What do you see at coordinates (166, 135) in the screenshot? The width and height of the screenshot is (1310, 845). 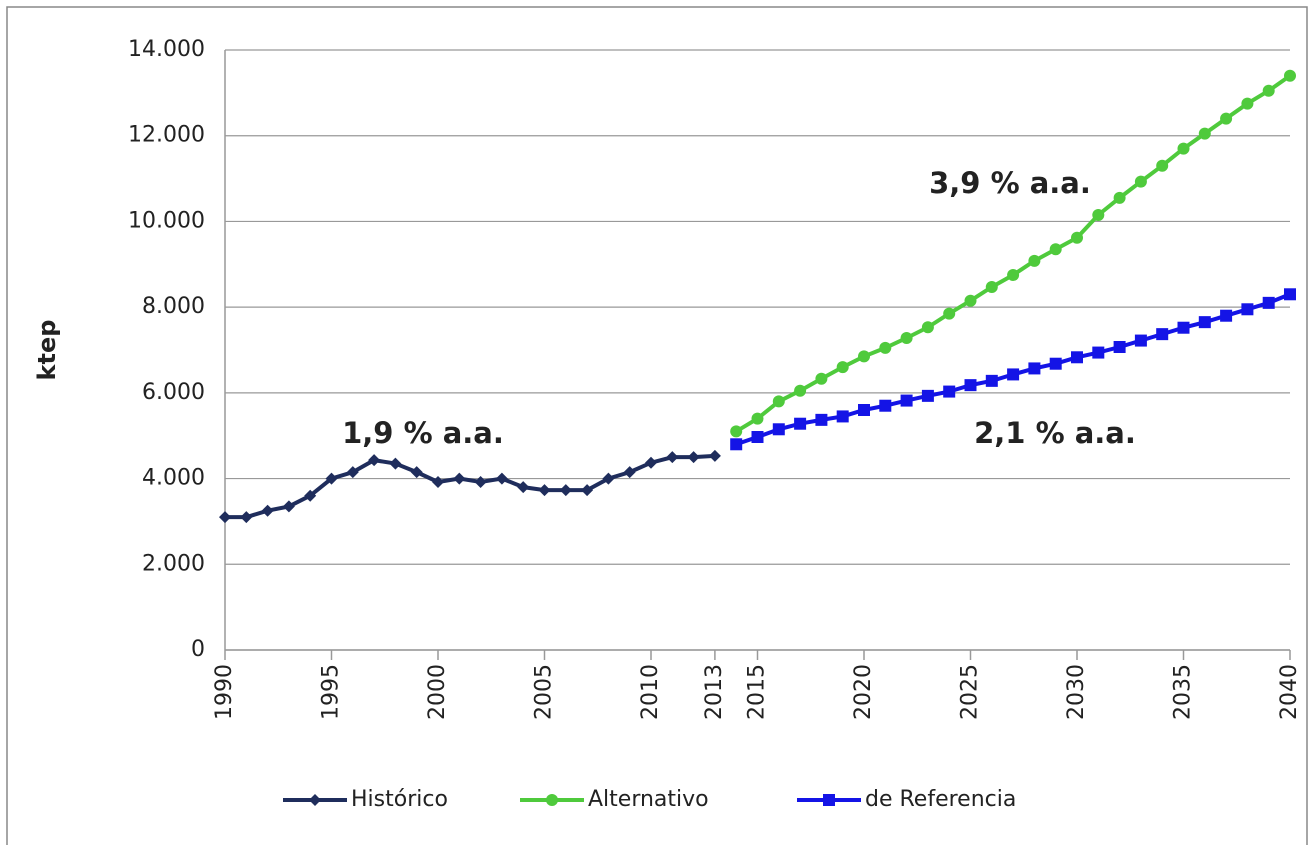 I see `y-tick-label: 12.000` at bounding box center [166, 135].